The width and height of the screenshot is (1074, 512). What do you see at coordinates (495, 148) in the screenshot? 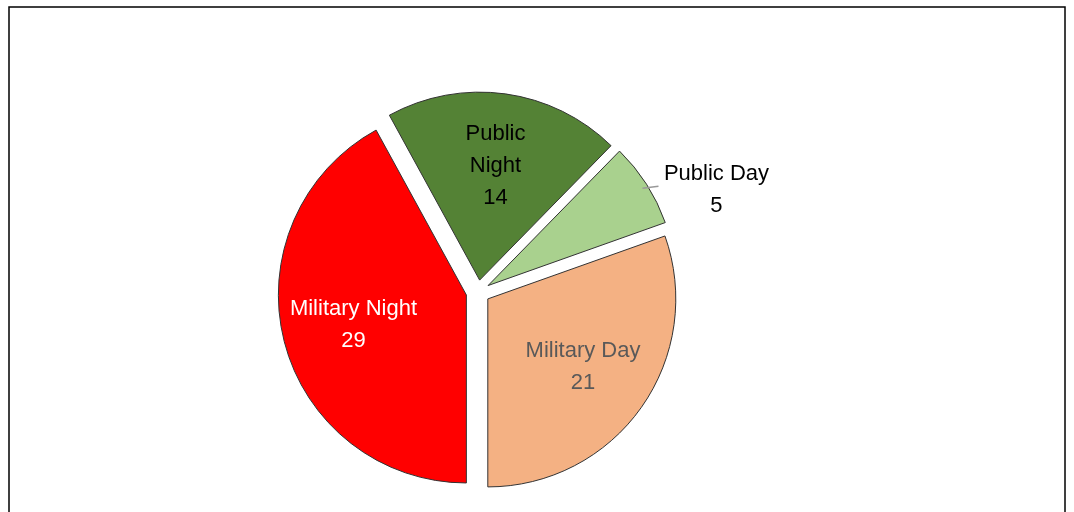
I see `slice-label: Public Night` at bounding box center [495, 148].